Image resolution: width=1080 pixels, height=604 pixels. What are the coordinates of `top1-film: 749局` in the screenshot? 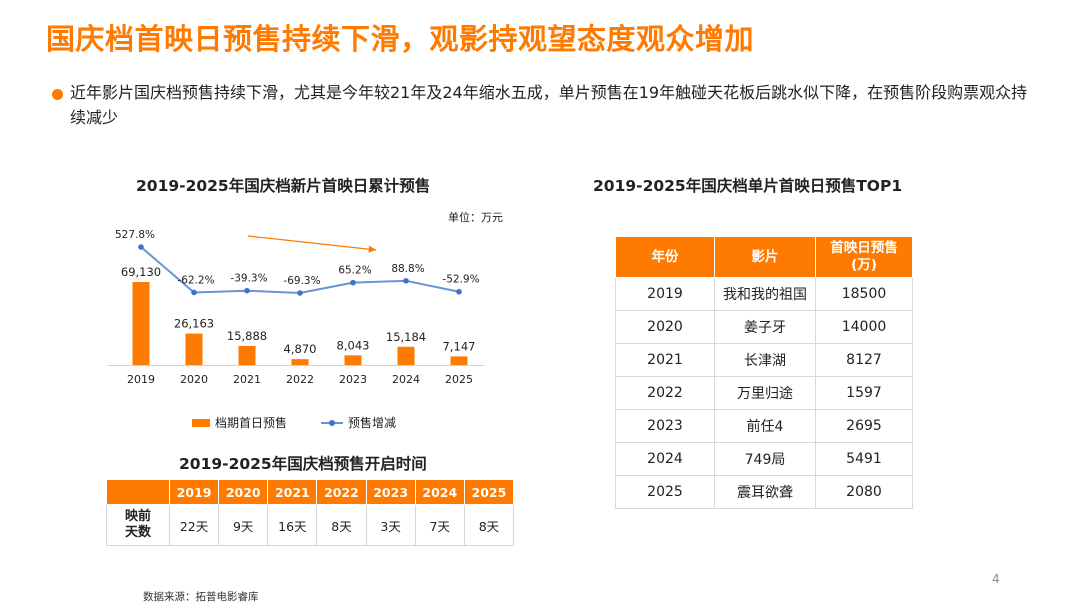 It's located at (765, 459).